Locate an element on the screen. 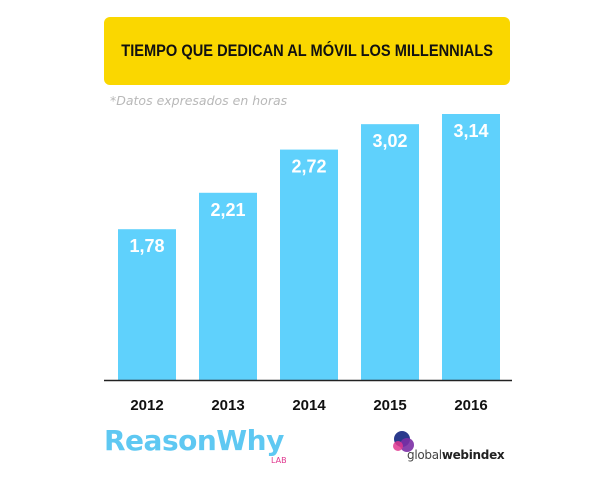  bar-value-label-2013: 2,21 is located at coordinates (227, 210).